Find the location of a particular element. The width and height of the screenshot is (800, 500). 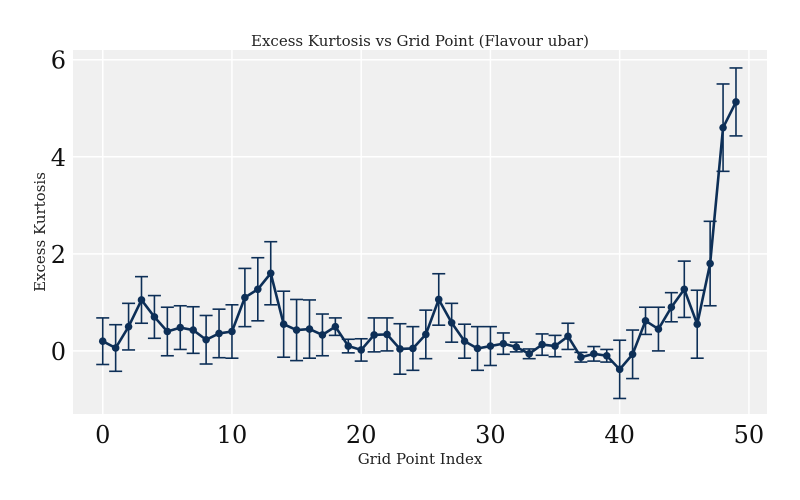

y-tick-label: 4 is located at coordinates (58, 158).